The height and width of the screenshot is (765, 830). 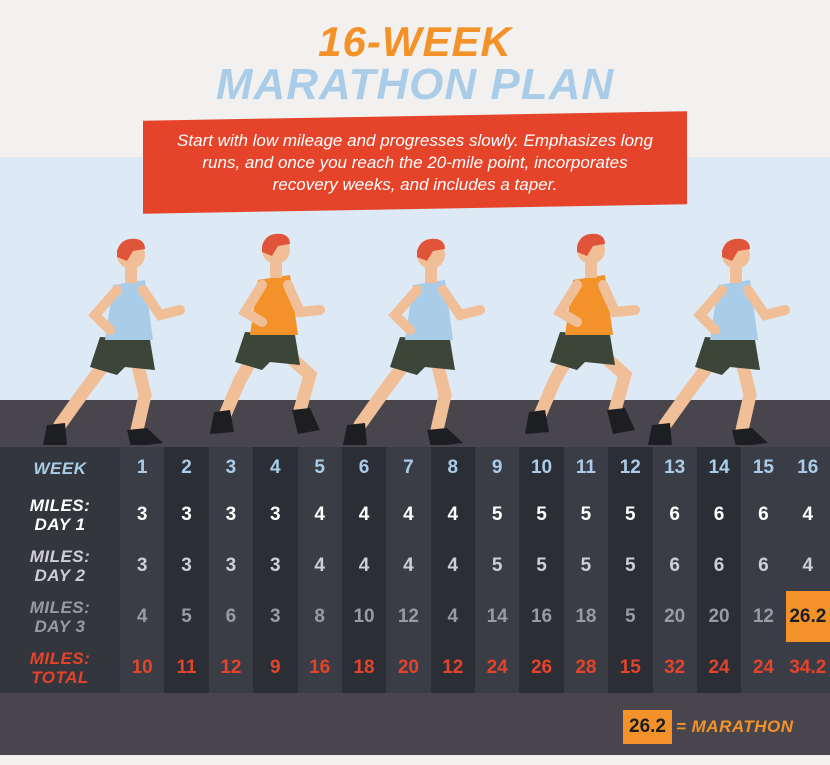 I want to click on table-cell: 13, so click(x=674, y=468).